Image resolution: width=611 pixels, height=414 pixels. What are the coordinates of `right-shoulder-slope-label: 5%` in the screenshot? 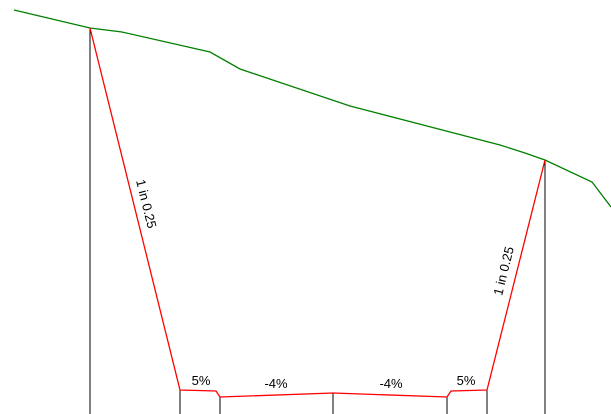 It's located at (466, 380).